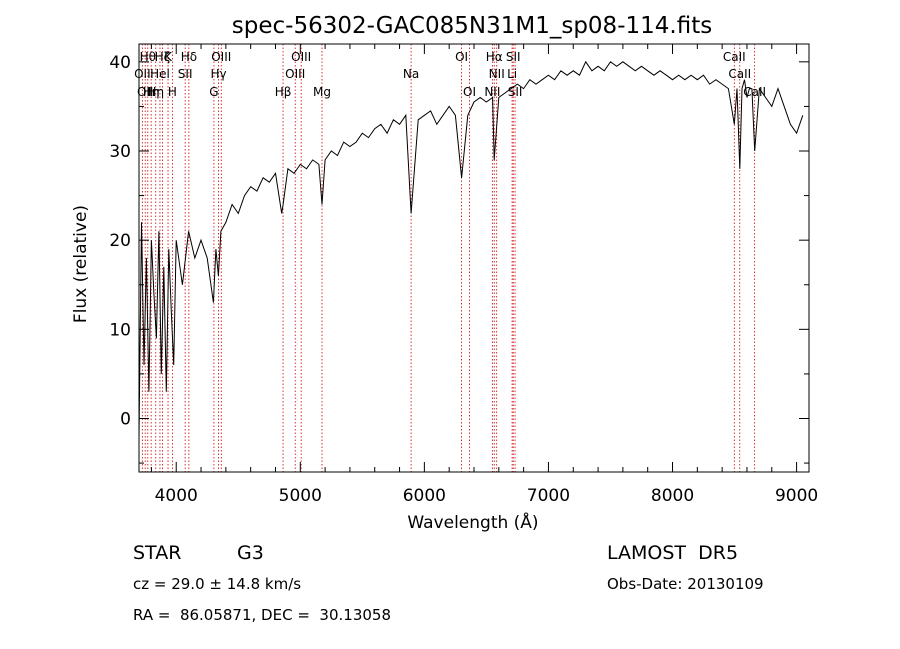  Describe the element at coordinates (262, 615) in the screenshot. I see `coordinates: RA = 86.05871, DEC = 30.13058` at that location.